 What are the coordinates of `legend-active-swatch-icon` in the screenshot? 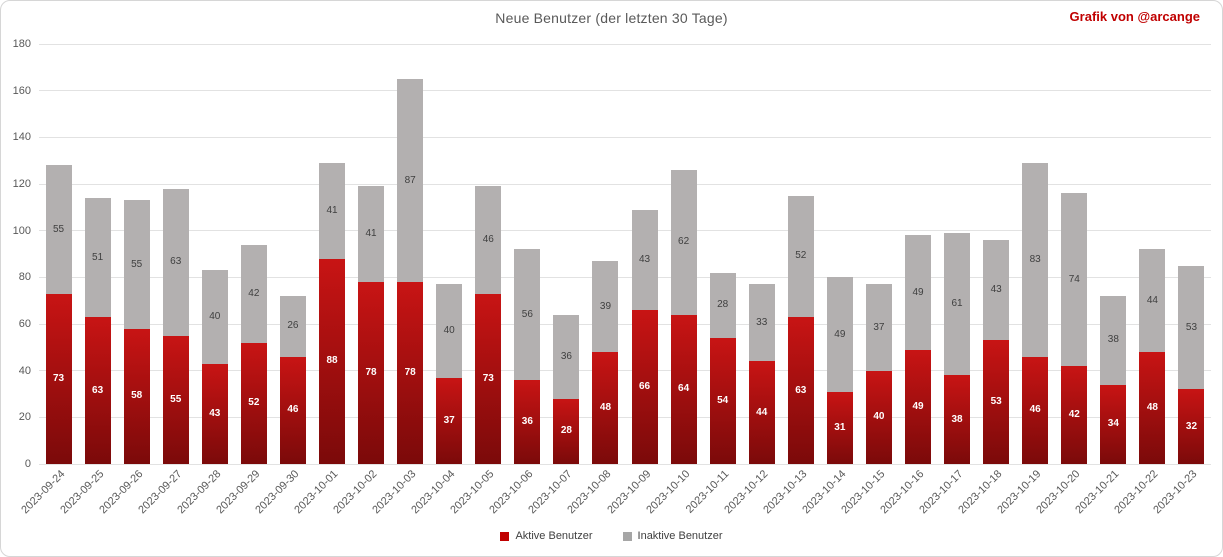 It's located at (505, 536).